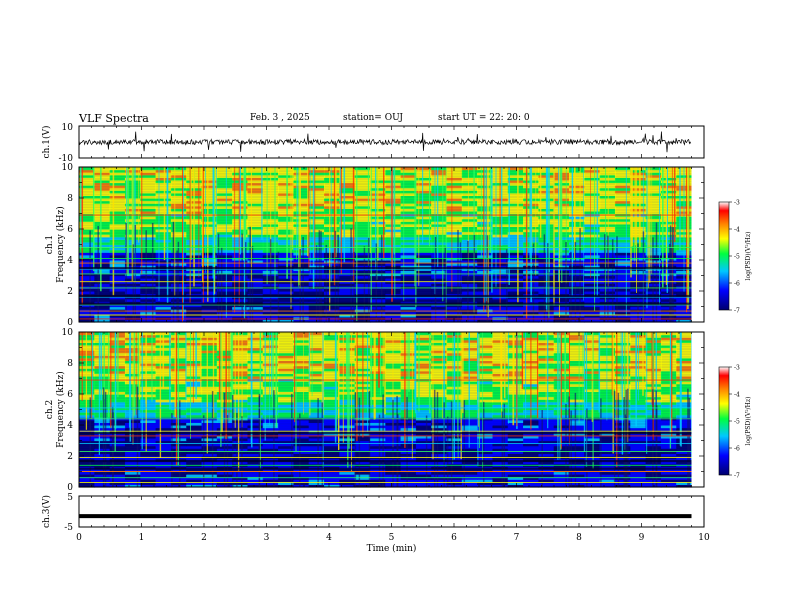  I want to click on x-axis-label: Time (min), so click(392, 548).